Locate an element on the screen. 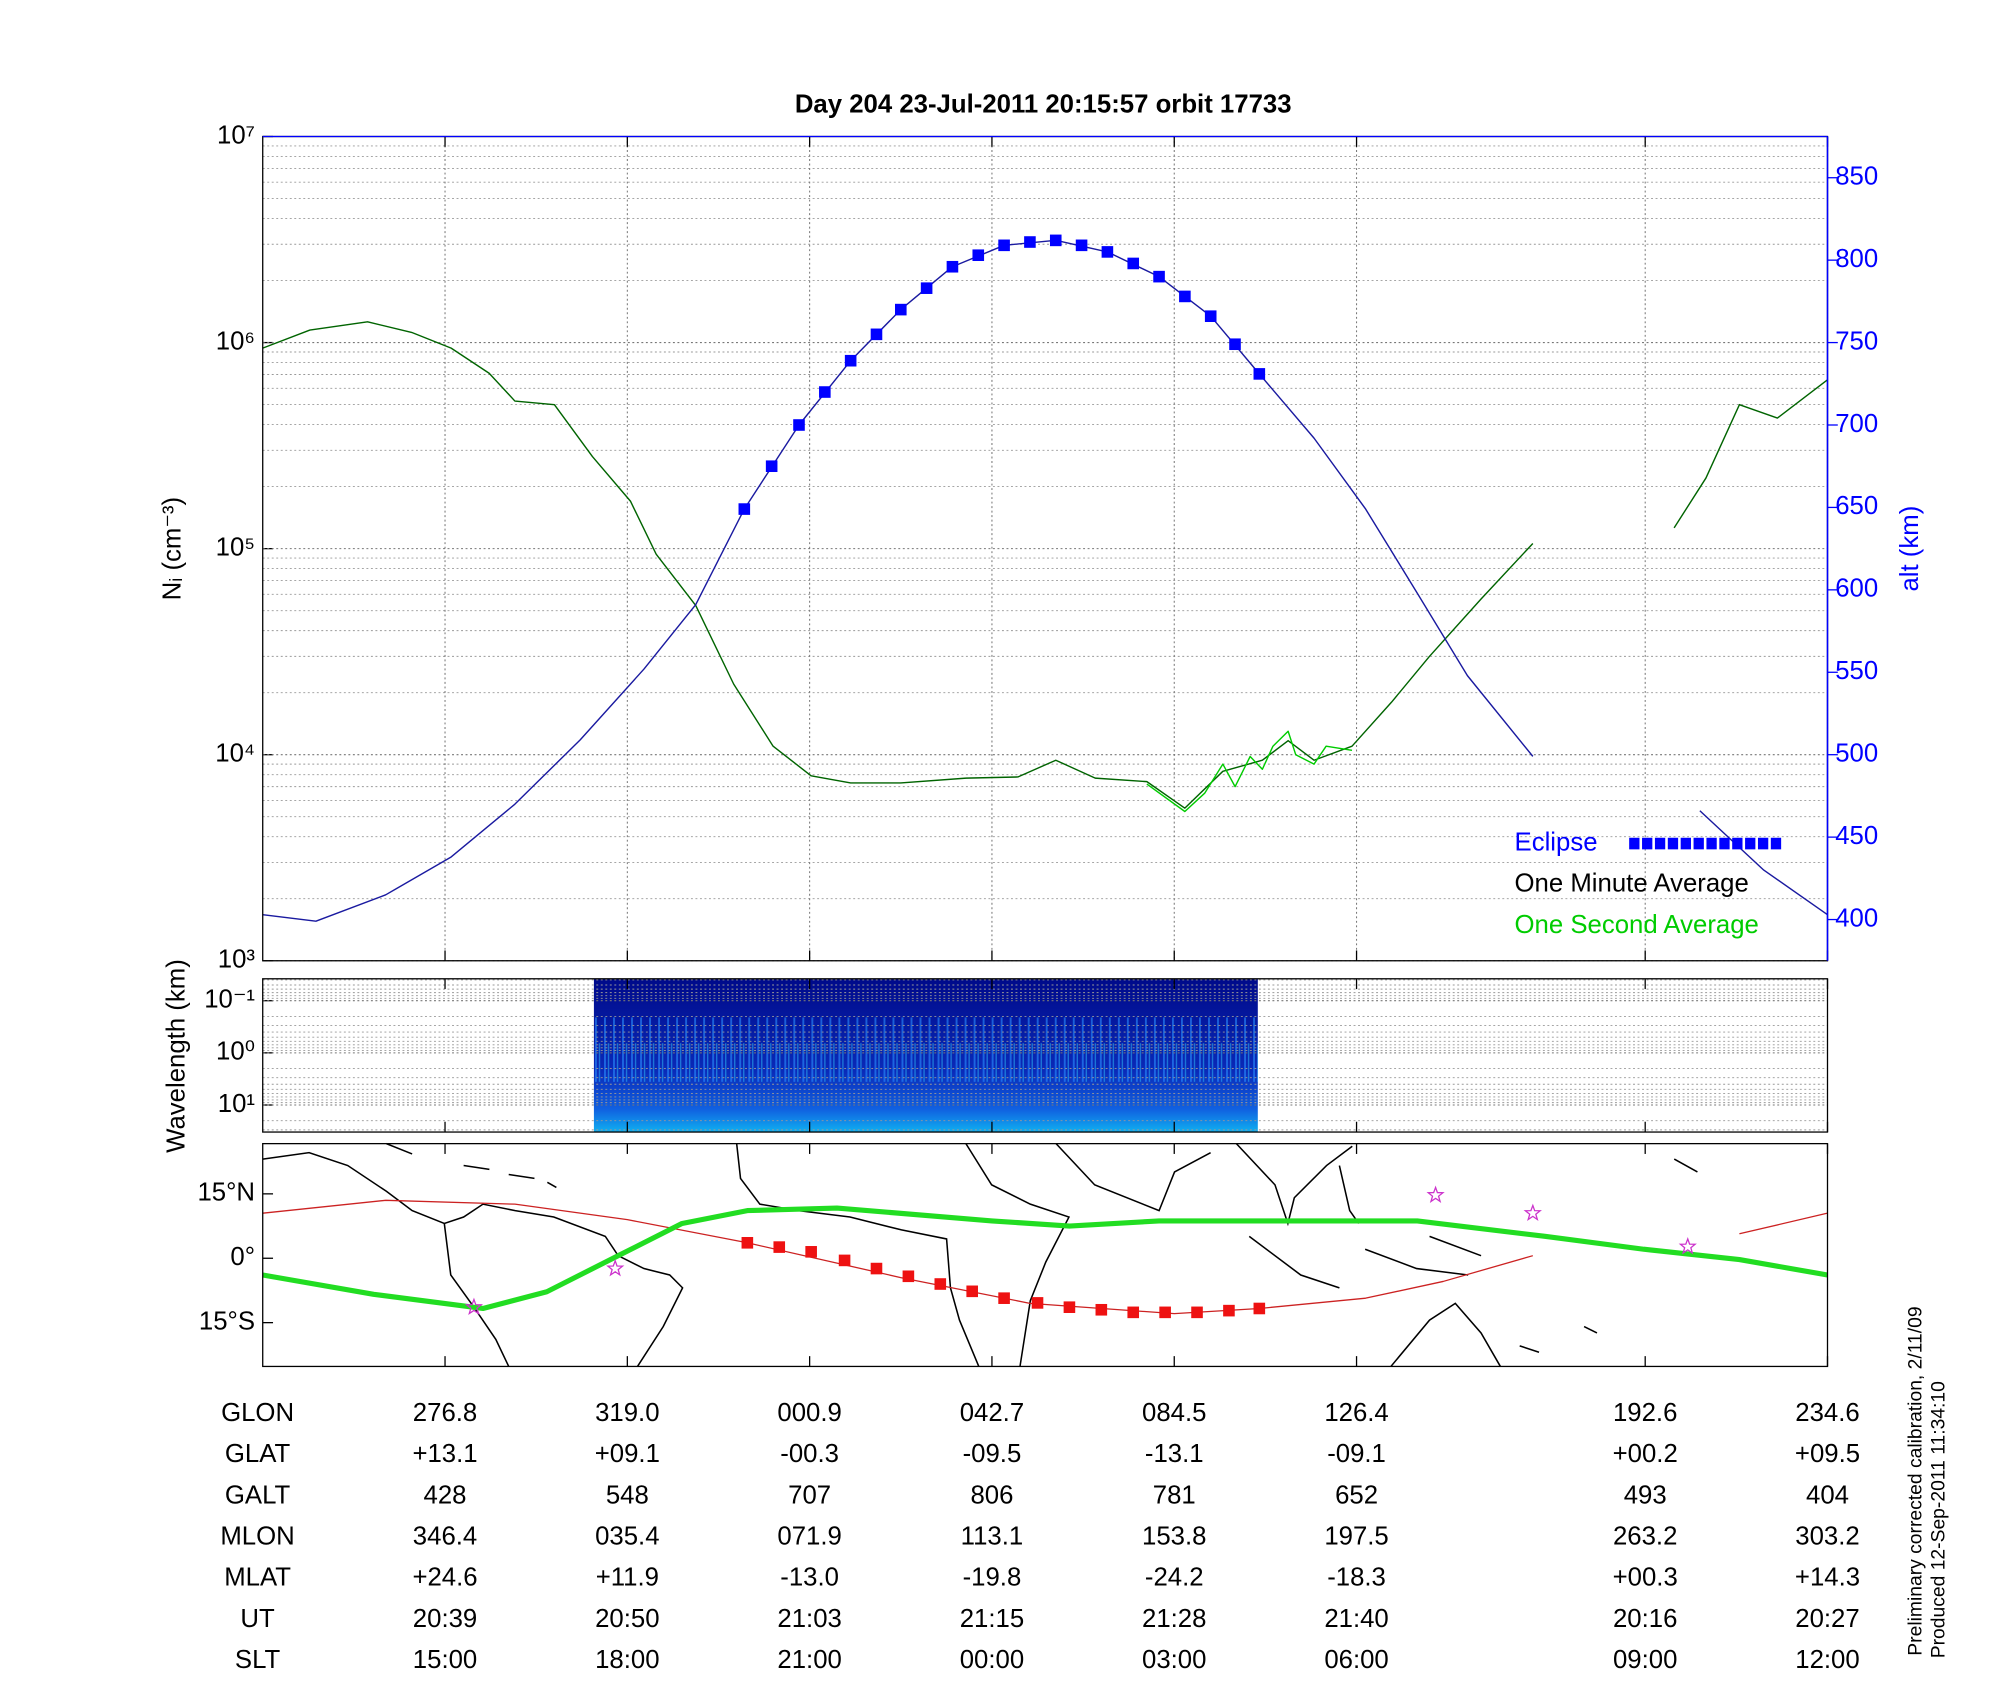  star-marker is located at coordinates (615, 1267).